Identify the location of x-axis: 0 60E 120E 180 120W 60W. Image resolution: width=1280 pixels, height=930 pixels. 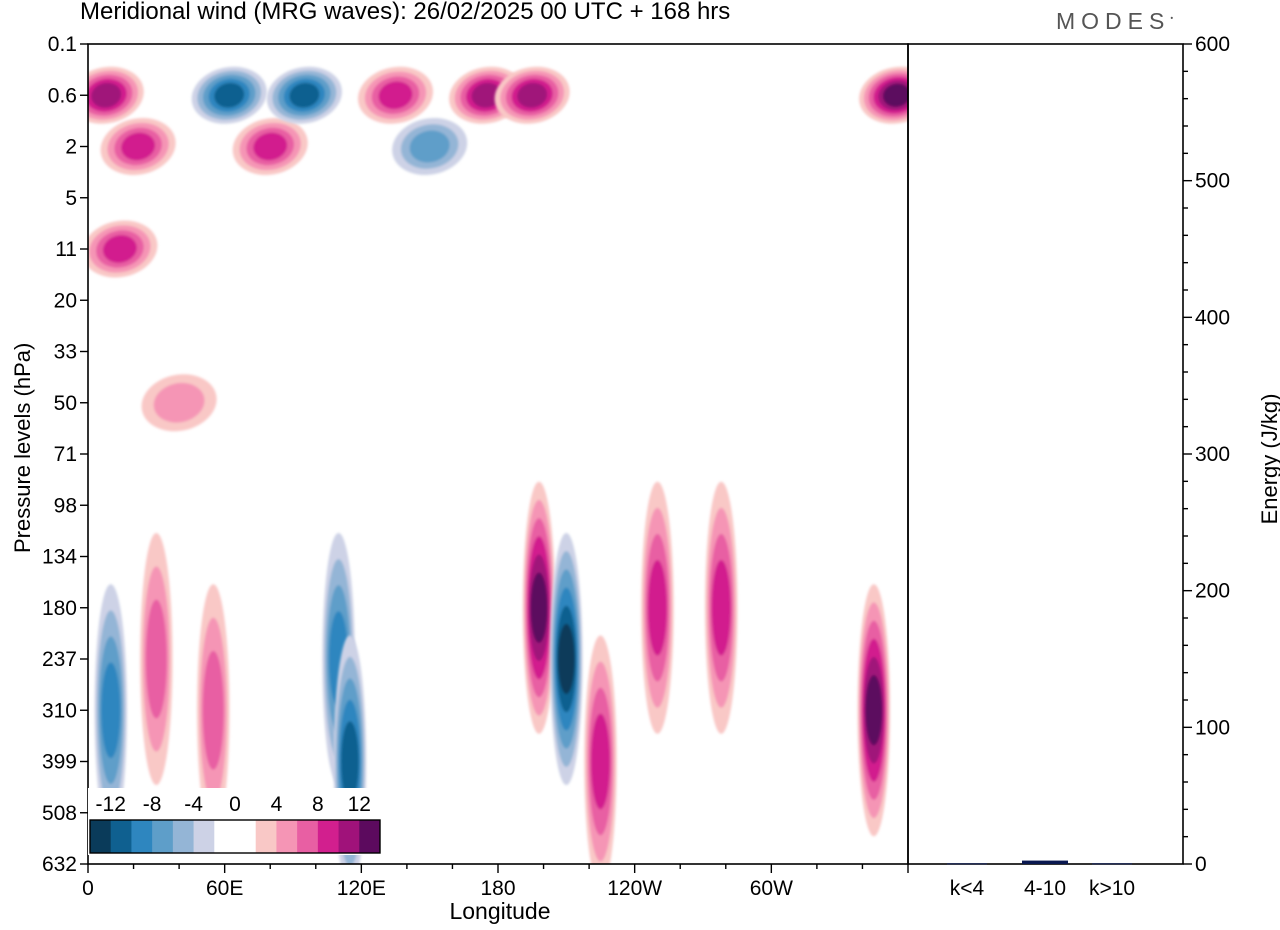
(495, 882).